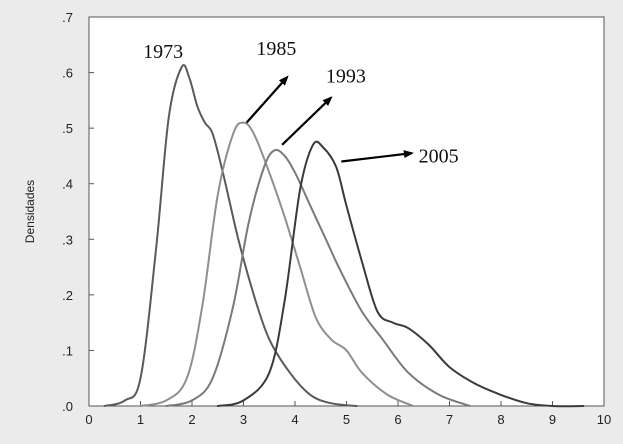  I want to click on y-tick-label: .6, so click(67, 73).